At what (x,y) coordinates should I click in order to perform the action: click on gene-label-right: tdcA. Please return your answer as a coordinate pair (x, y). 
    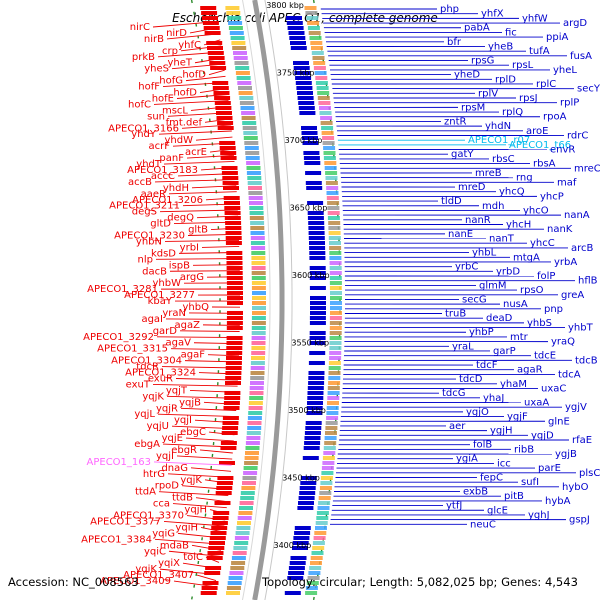
    Looking at the image, I should click on (569, 374).